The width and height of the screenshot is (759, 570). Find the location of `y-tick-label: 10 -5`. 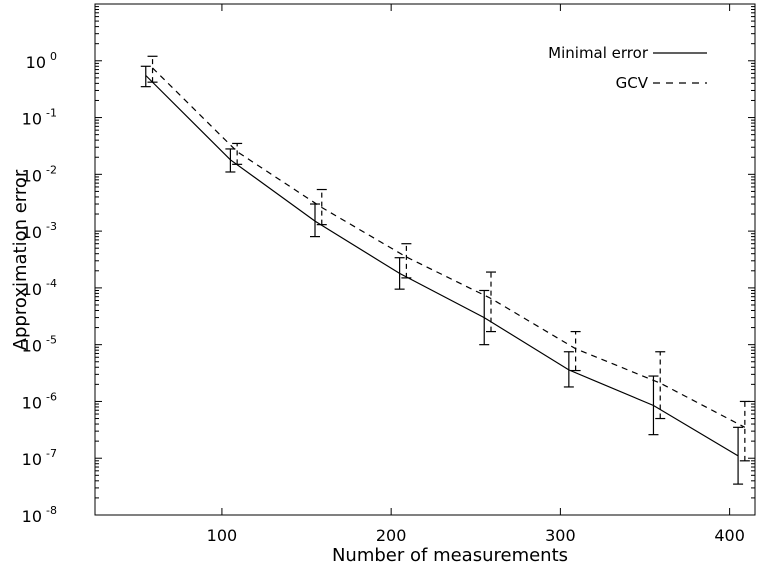

y-tick-label: 10 -5 is located at coordinates (39, 345).